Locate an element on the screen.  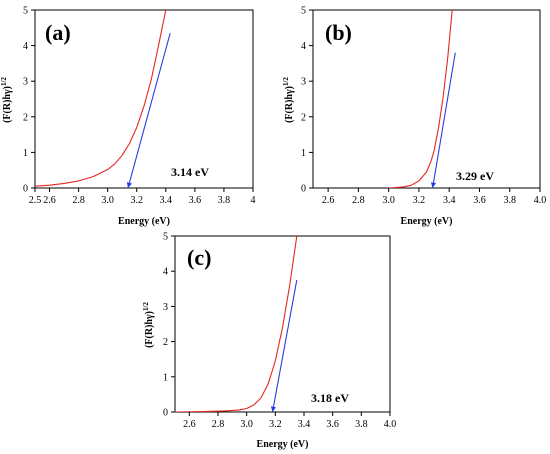
band-gap-label: 3.18 eV is located at coordinates (330, 398).